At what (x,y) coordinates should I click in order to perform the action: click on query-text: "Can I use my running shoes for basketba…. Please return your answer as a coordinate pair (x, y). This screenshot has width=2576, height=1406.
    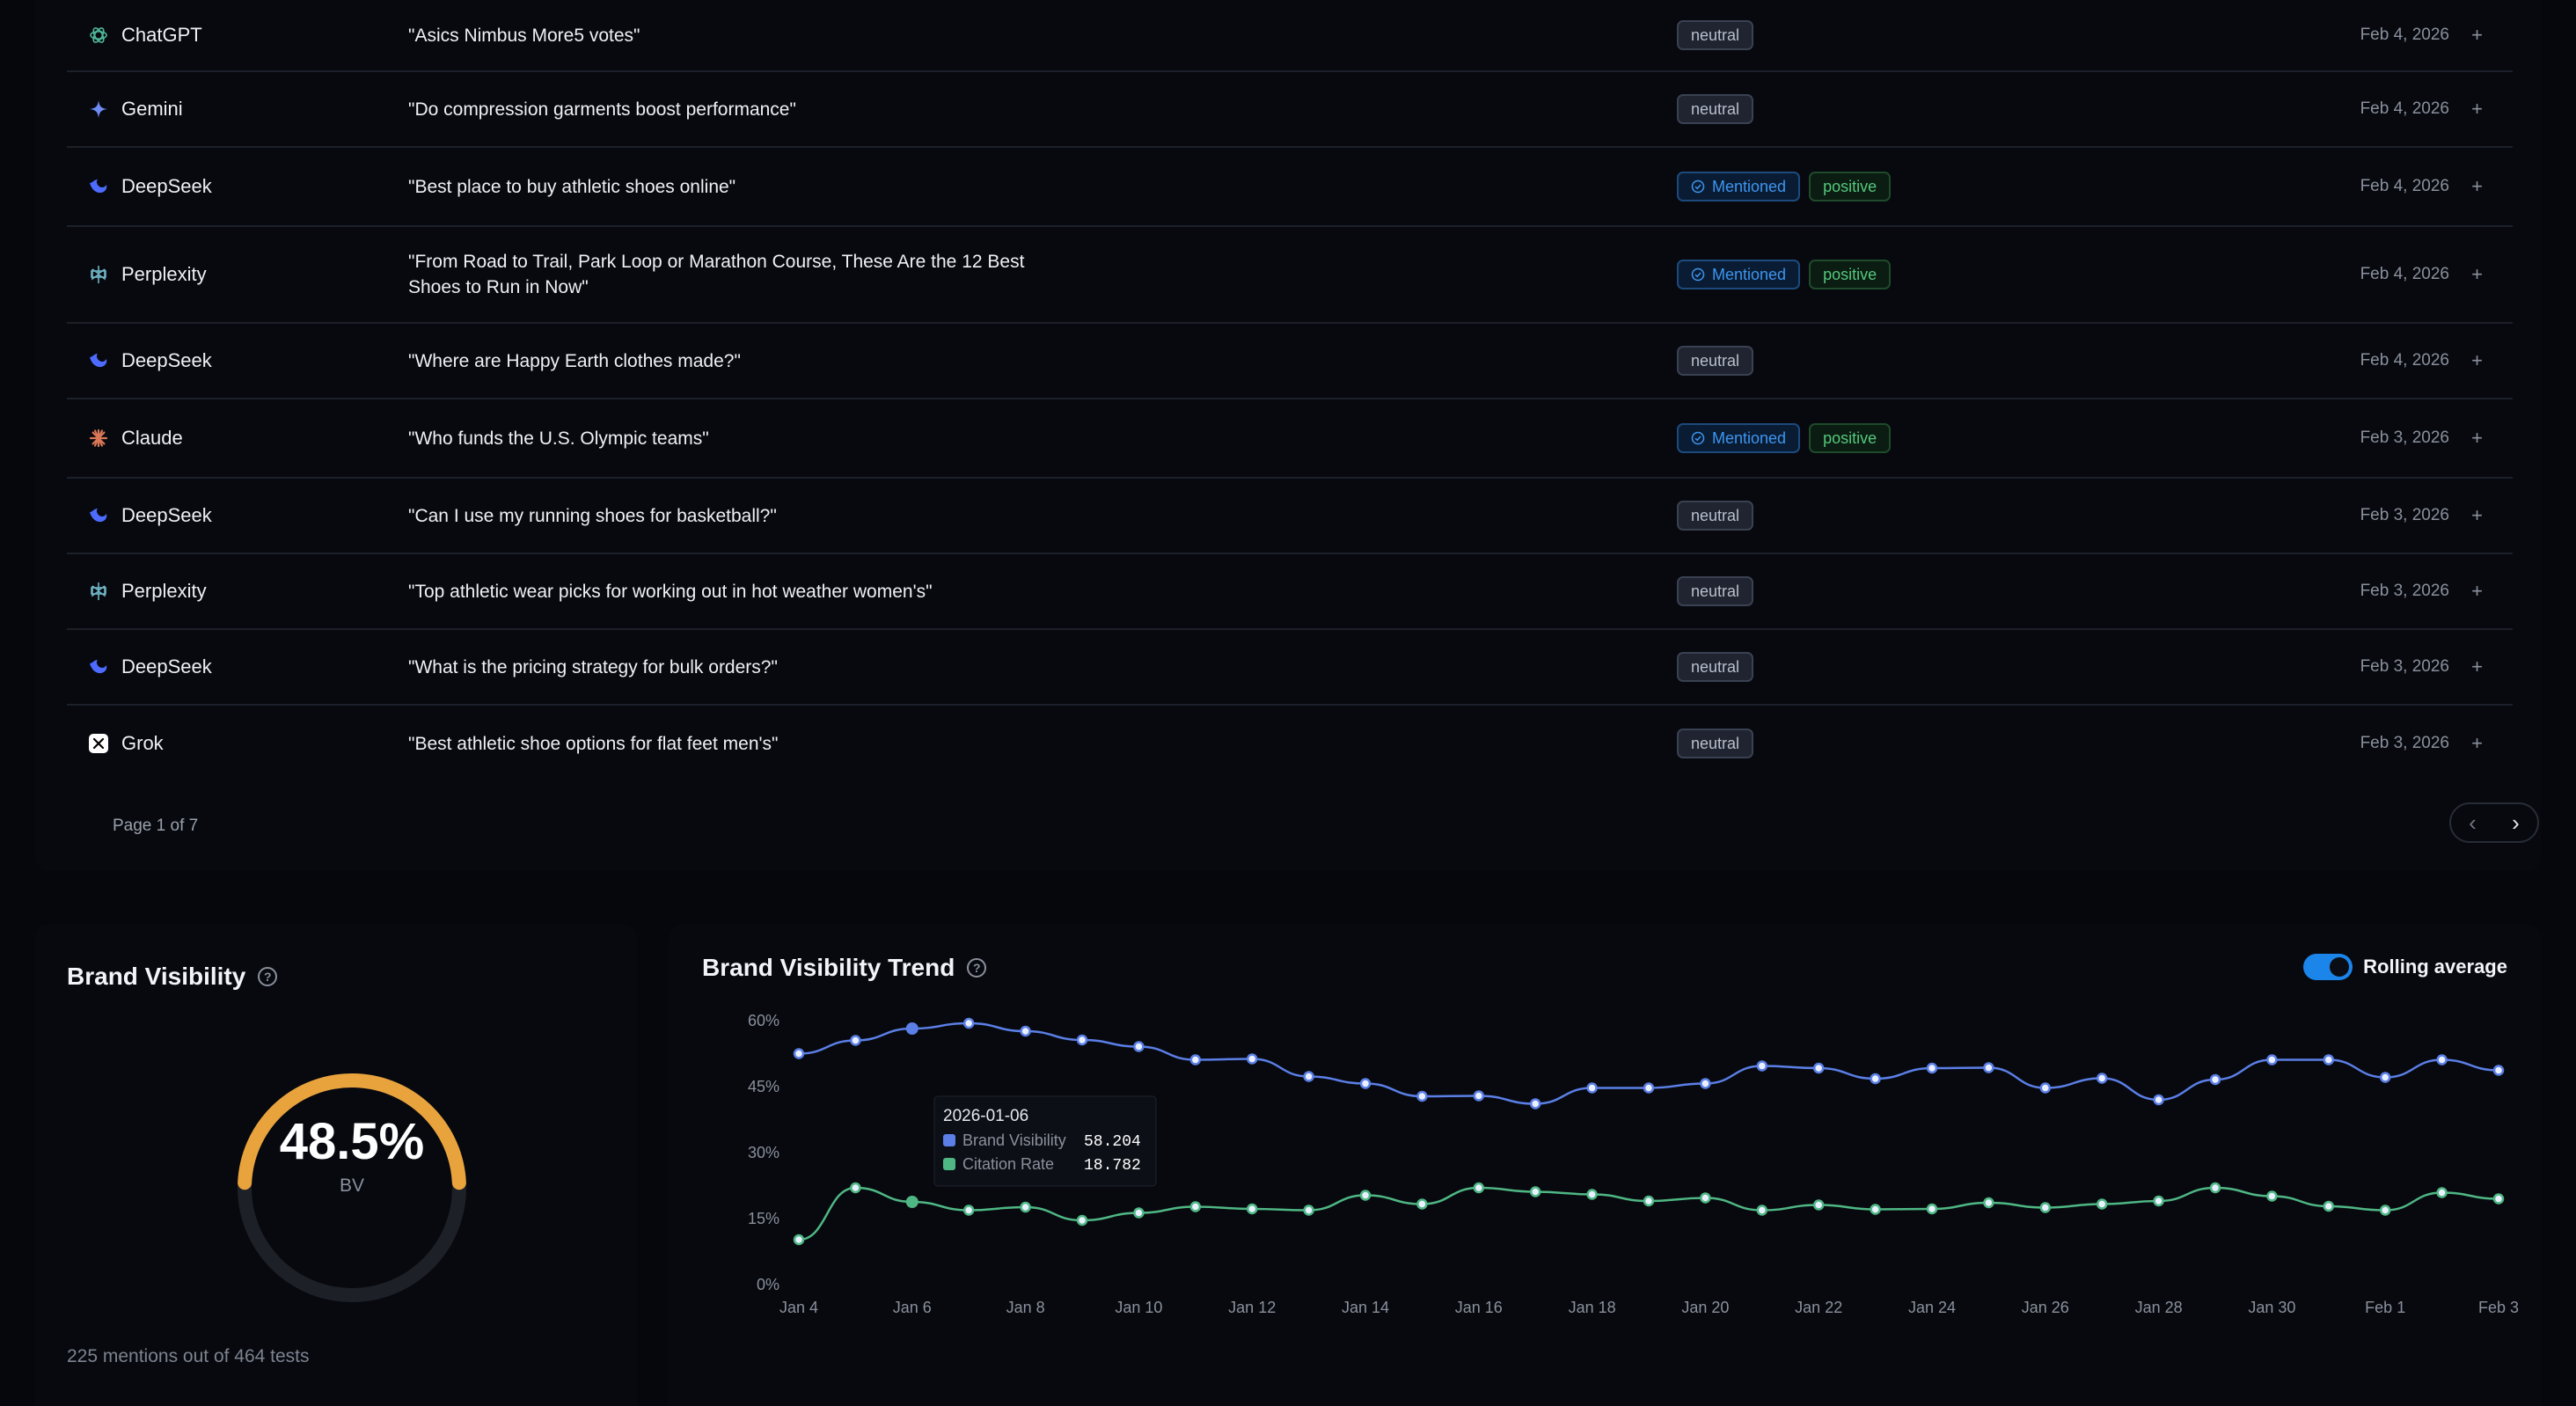
    Looking at the image, I should click on (592, 515).